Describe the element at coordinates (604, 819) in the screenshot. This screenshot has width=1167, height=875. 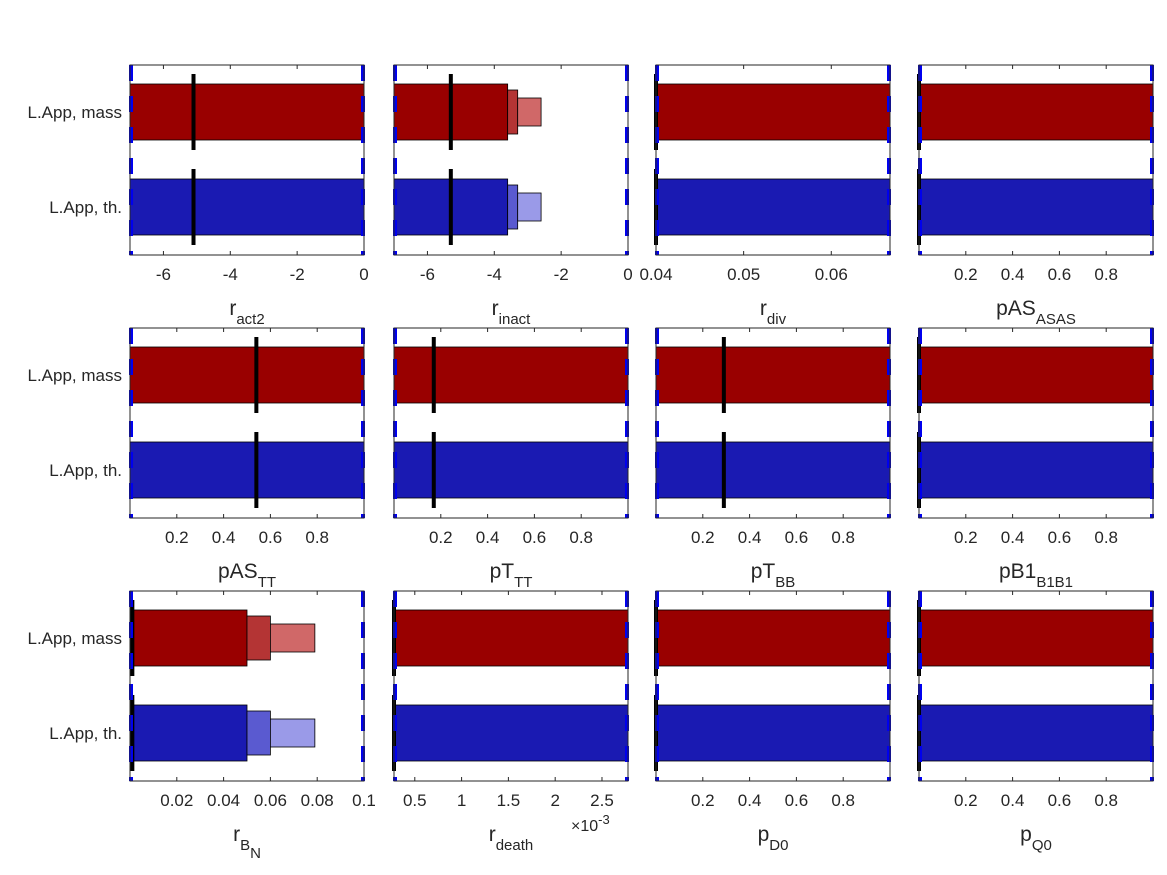
I see `x-axis-multiplier-exp: -3` at that location.